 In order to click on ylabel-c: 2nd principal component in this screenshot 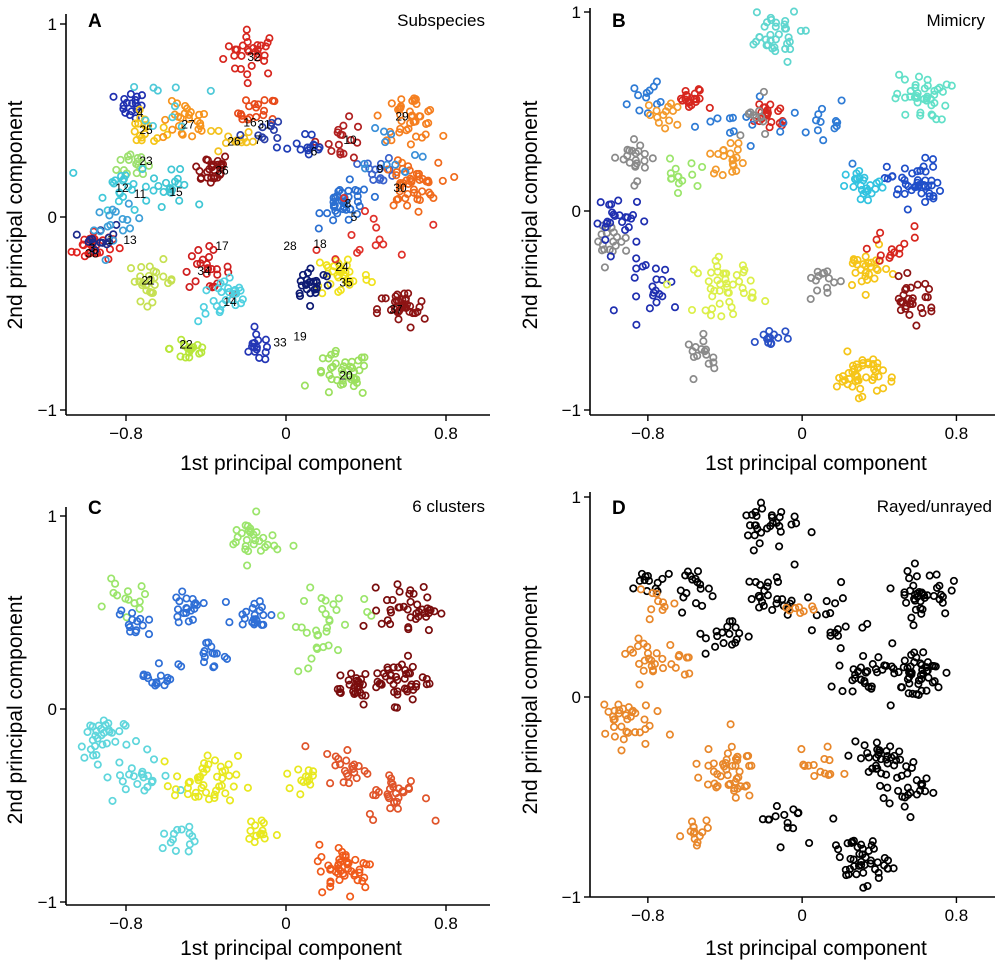, I will do `click(15, 709)`.